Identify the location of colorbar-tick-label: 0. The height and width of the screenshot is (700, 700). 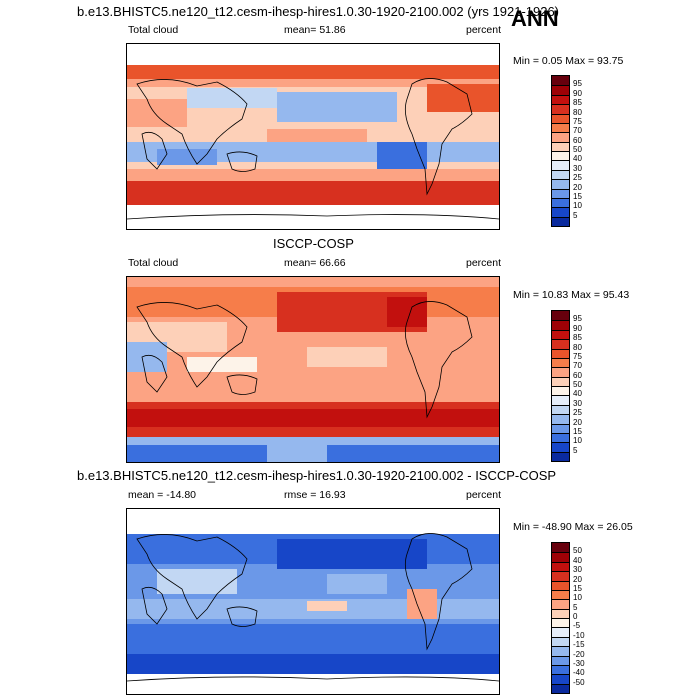
(575, 616).